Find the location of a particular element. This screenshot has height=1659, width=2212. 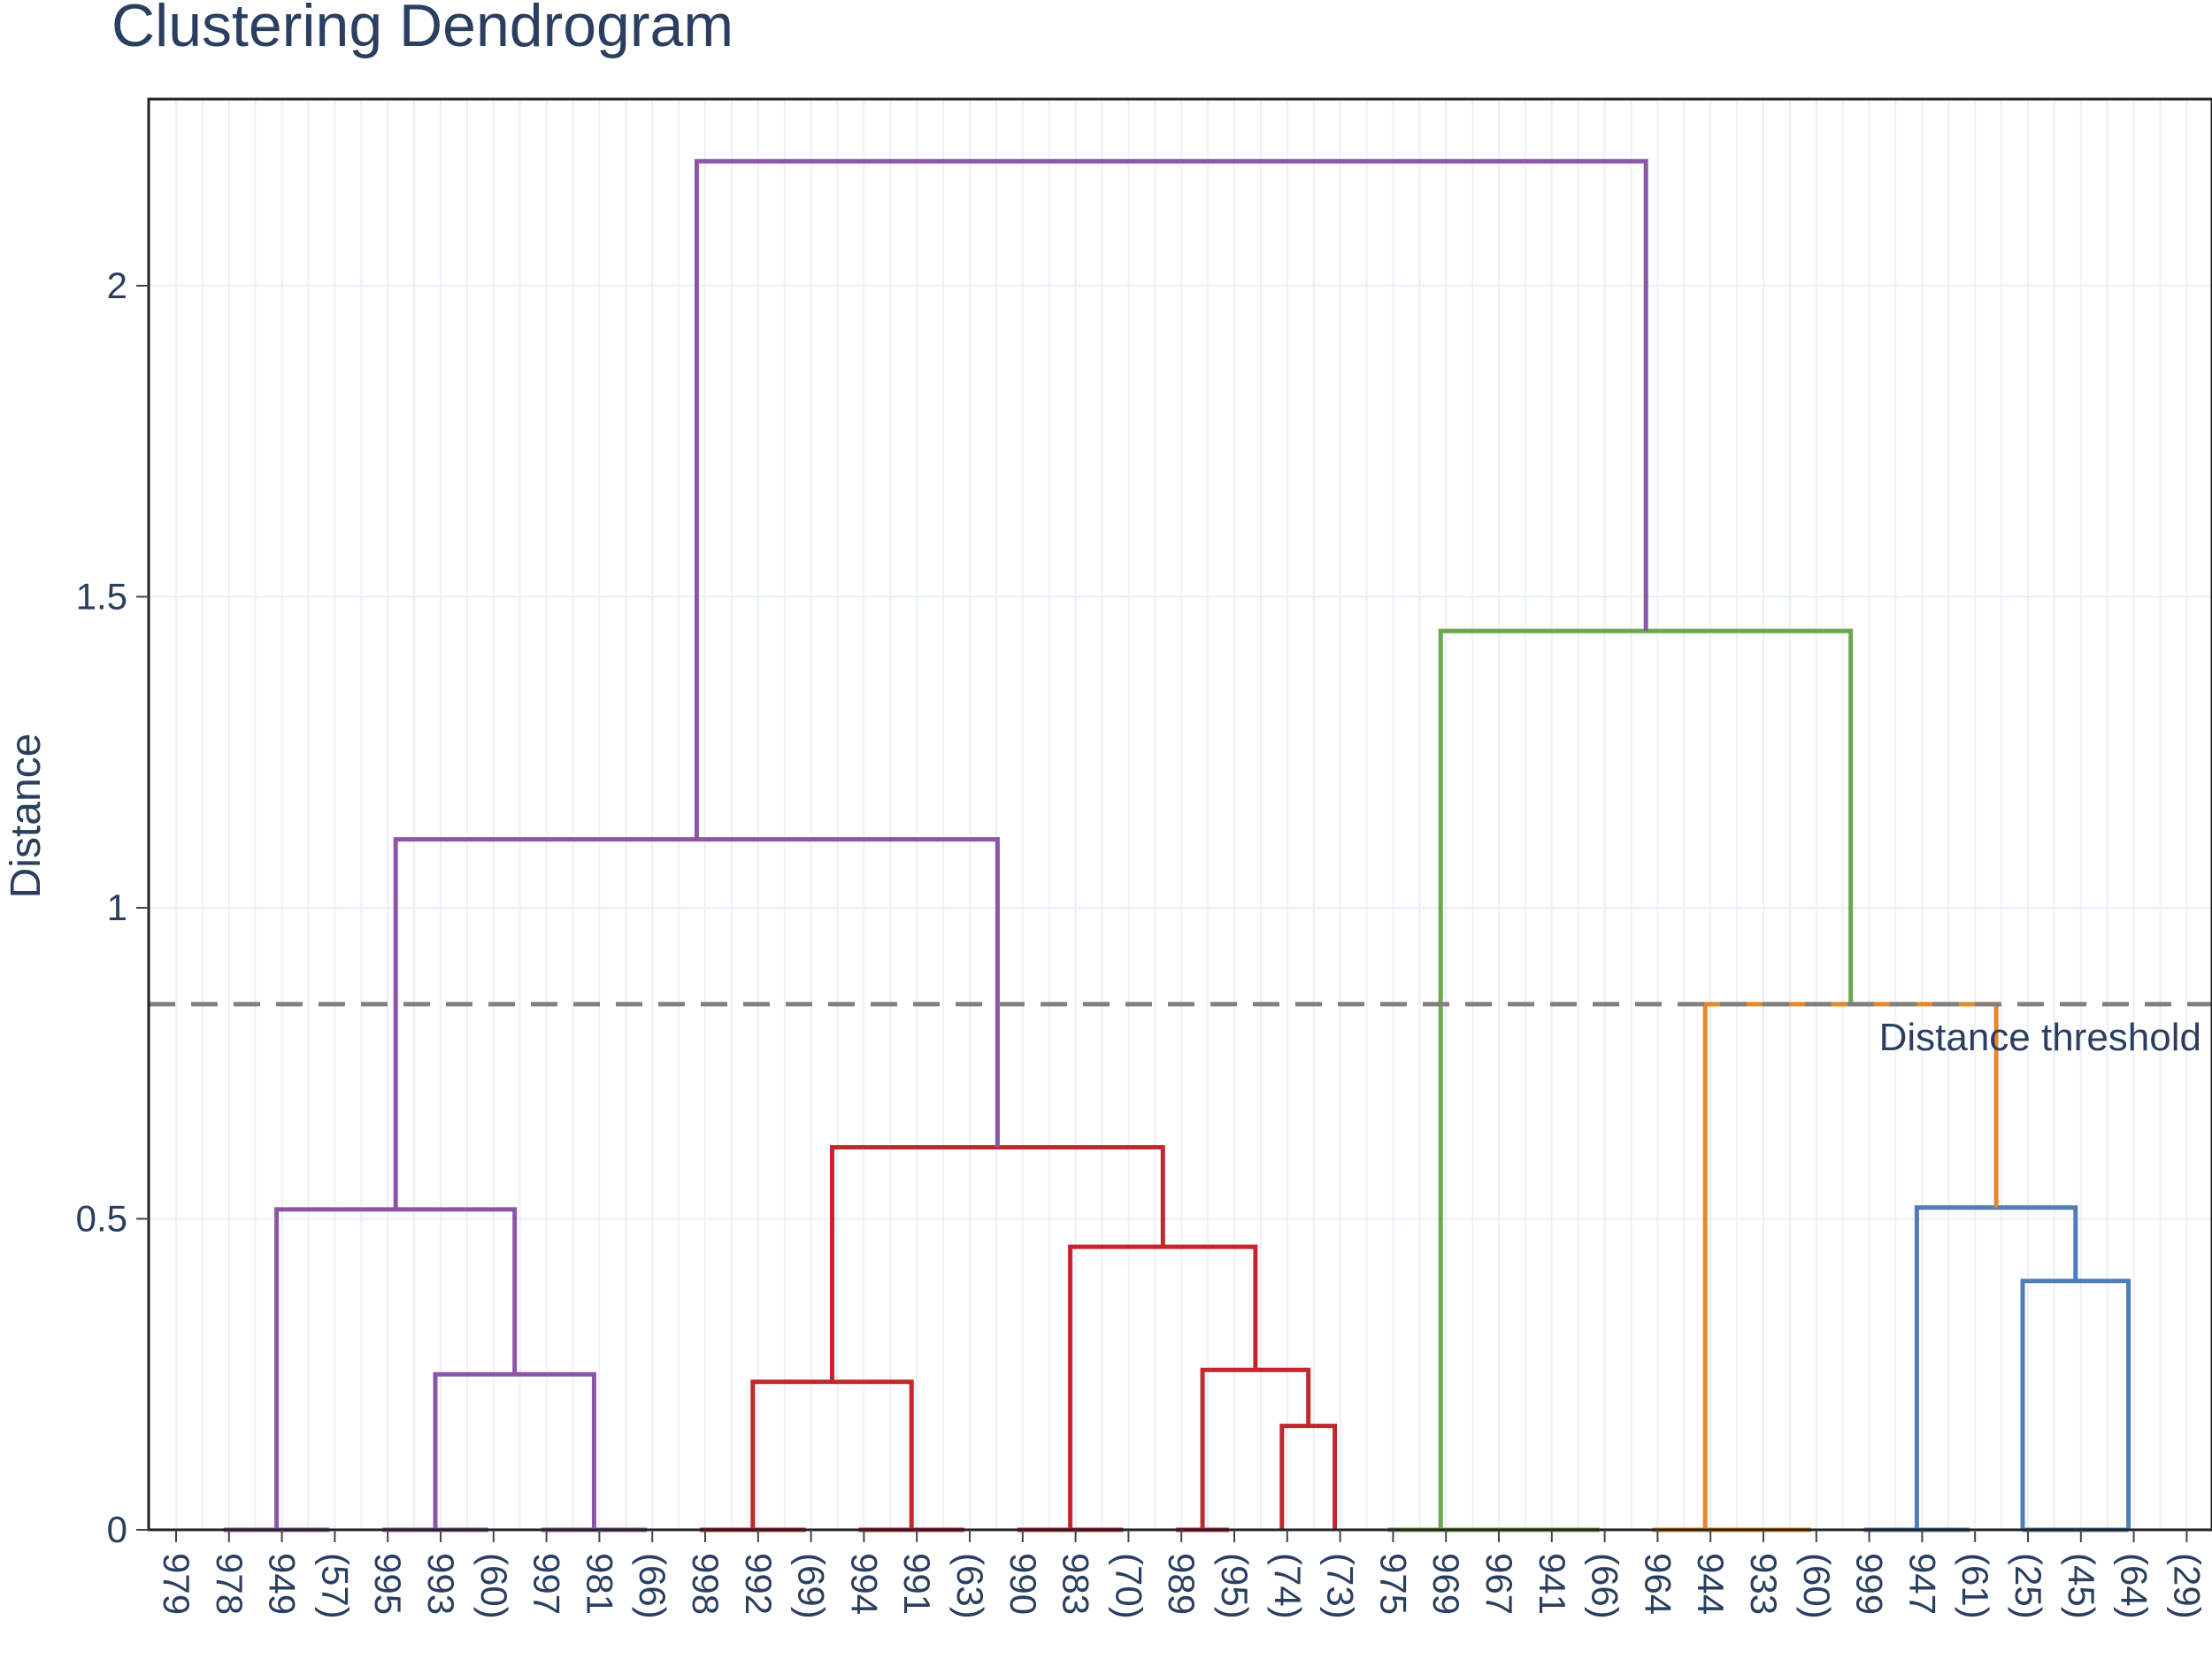

y-tick-label: 1 is located at coordinates (117, 908).